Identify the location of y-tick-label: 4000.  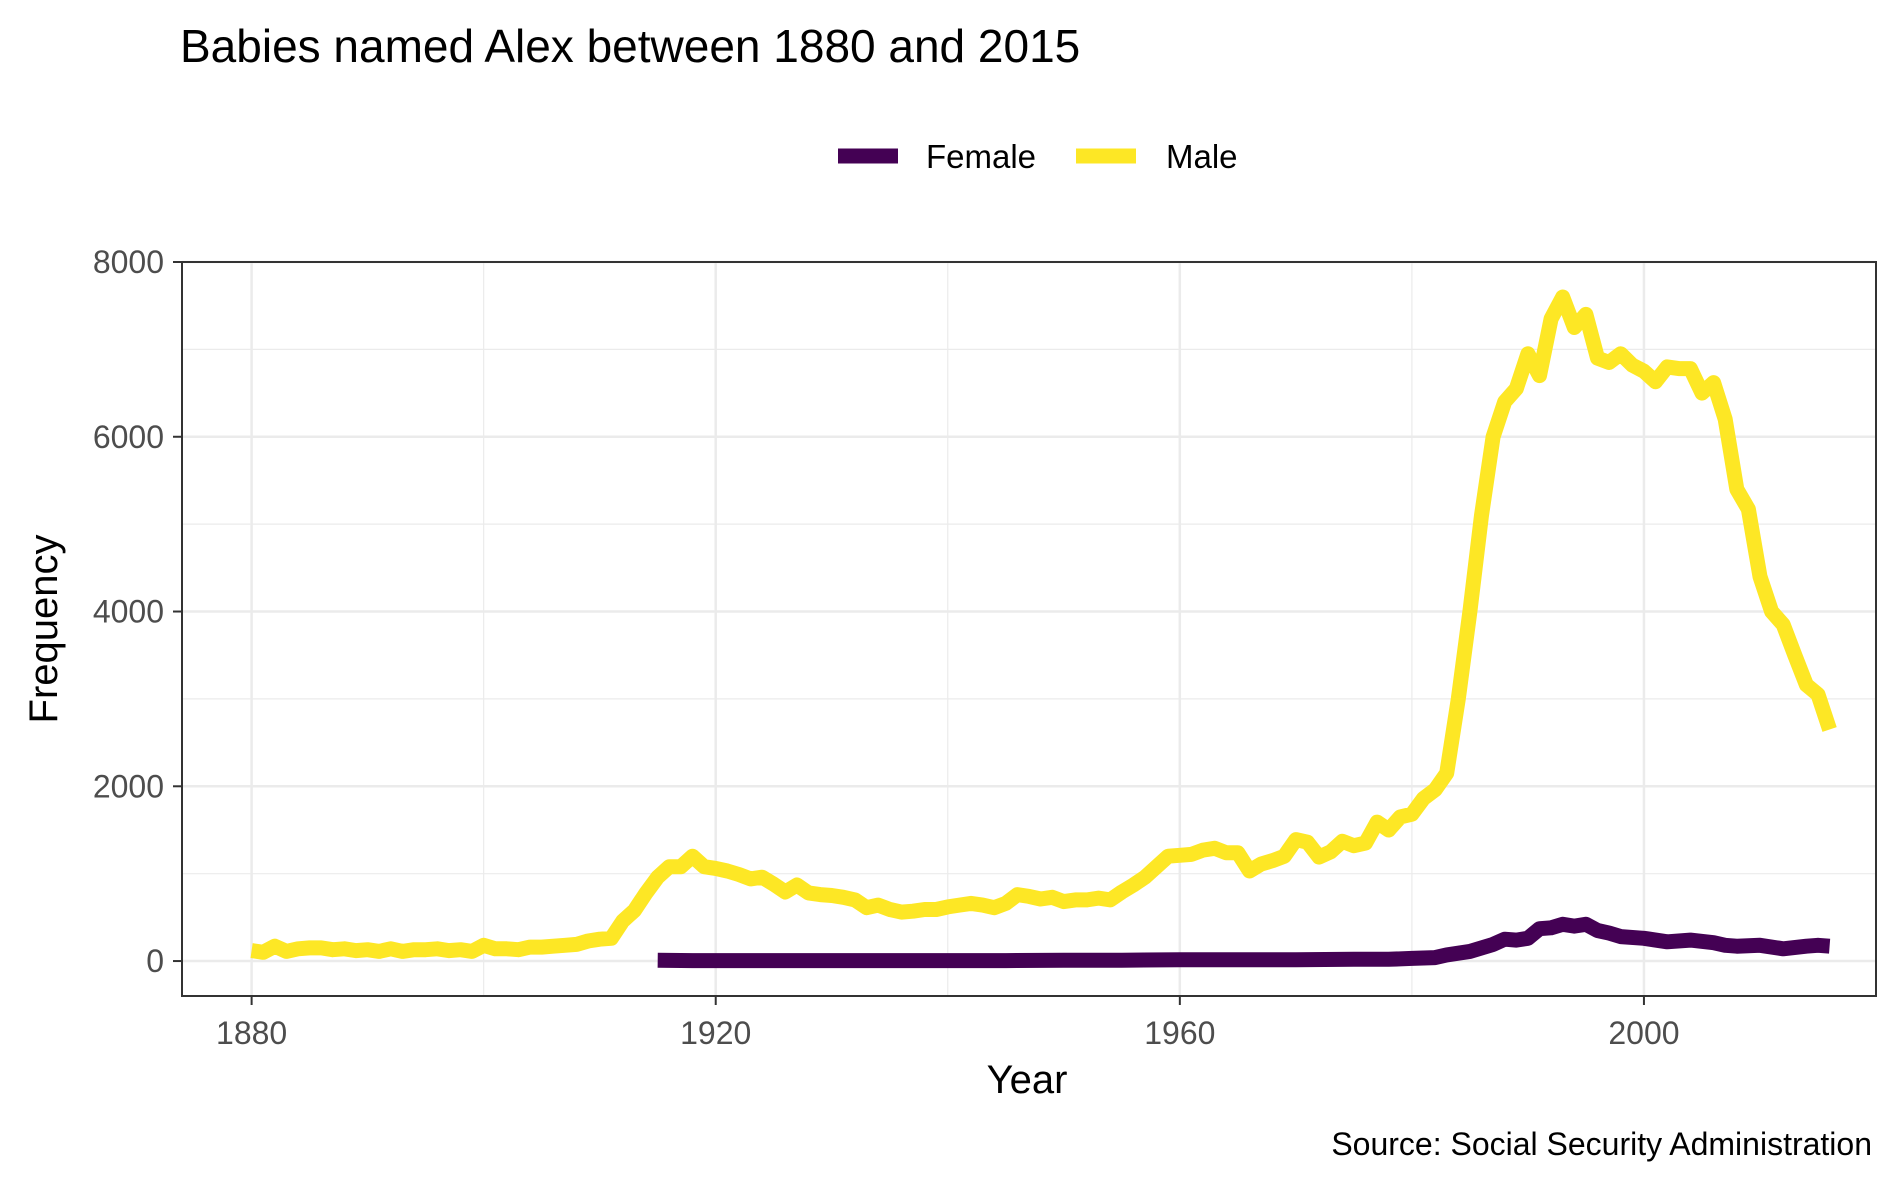
(128, 612).